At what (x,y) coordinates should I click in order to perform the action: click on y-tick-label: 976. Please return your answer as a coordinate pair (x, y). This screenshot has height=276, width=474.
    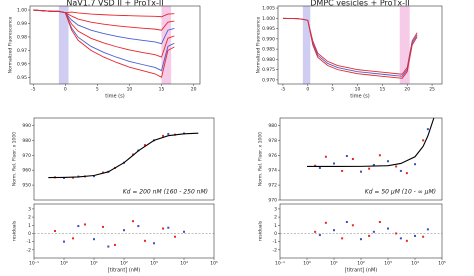
    Looking at the image, I should click on (272, 156).